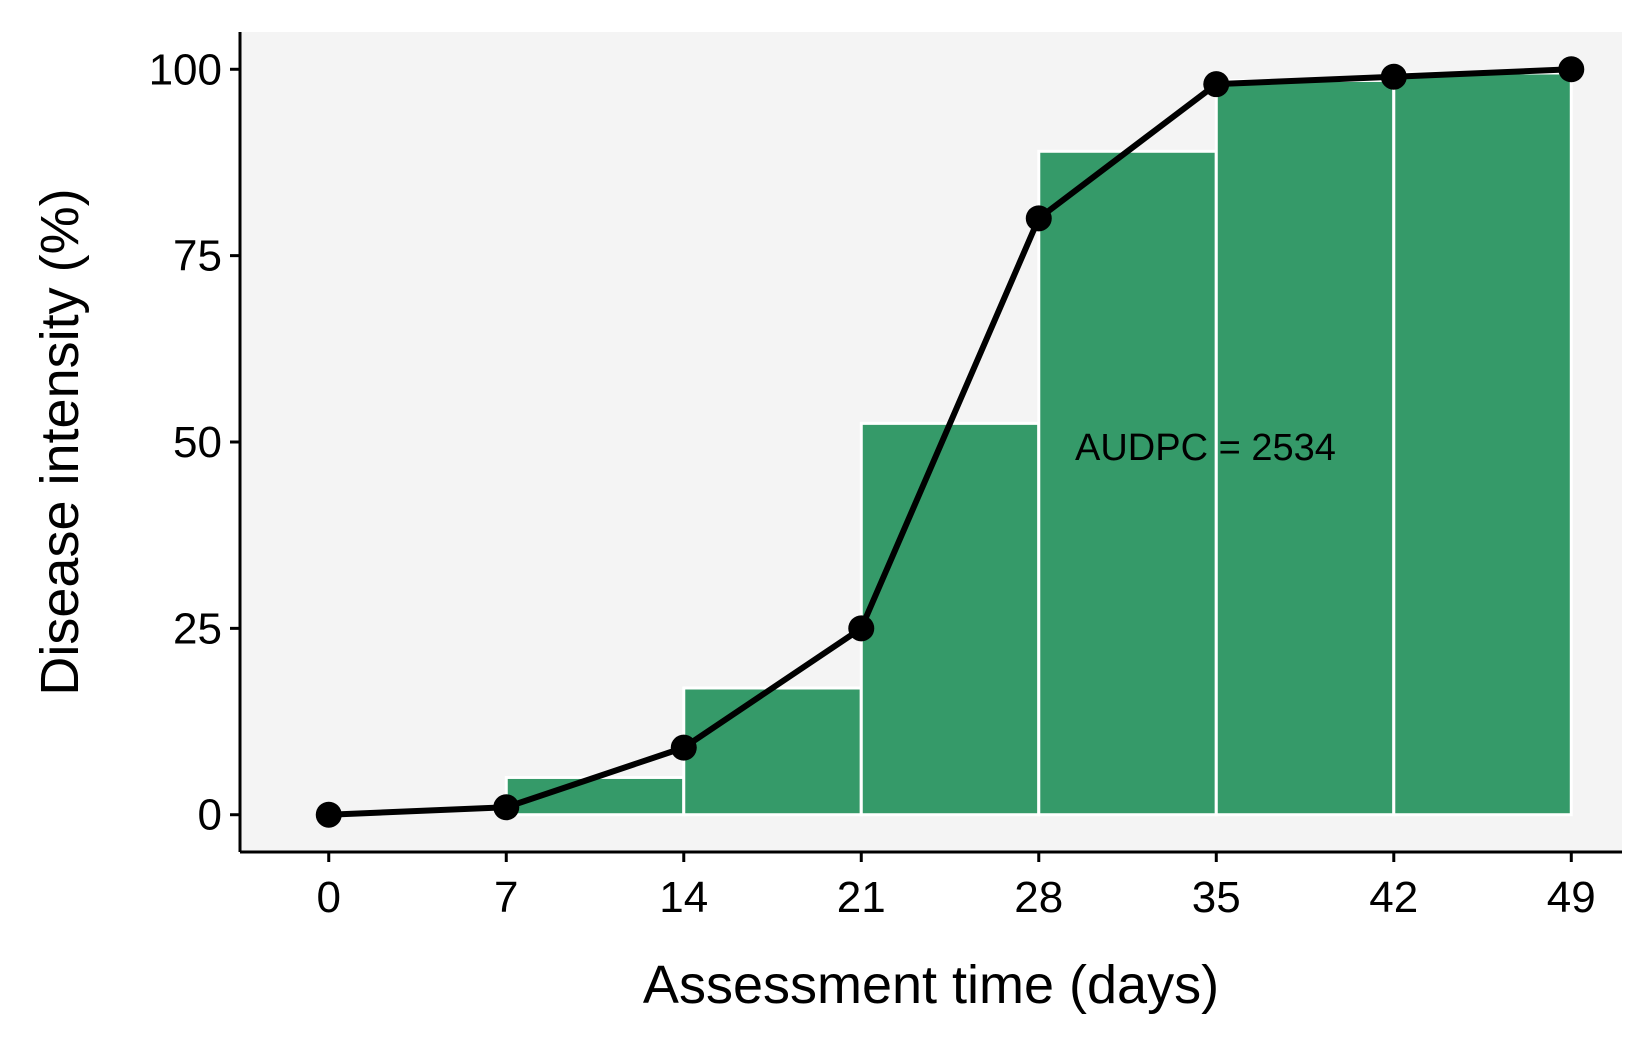 Image resolution: width=1649 pixels, height=1049 pixels. I want to click on y-axis-title: Disease intensity (%), so click(60, 441).